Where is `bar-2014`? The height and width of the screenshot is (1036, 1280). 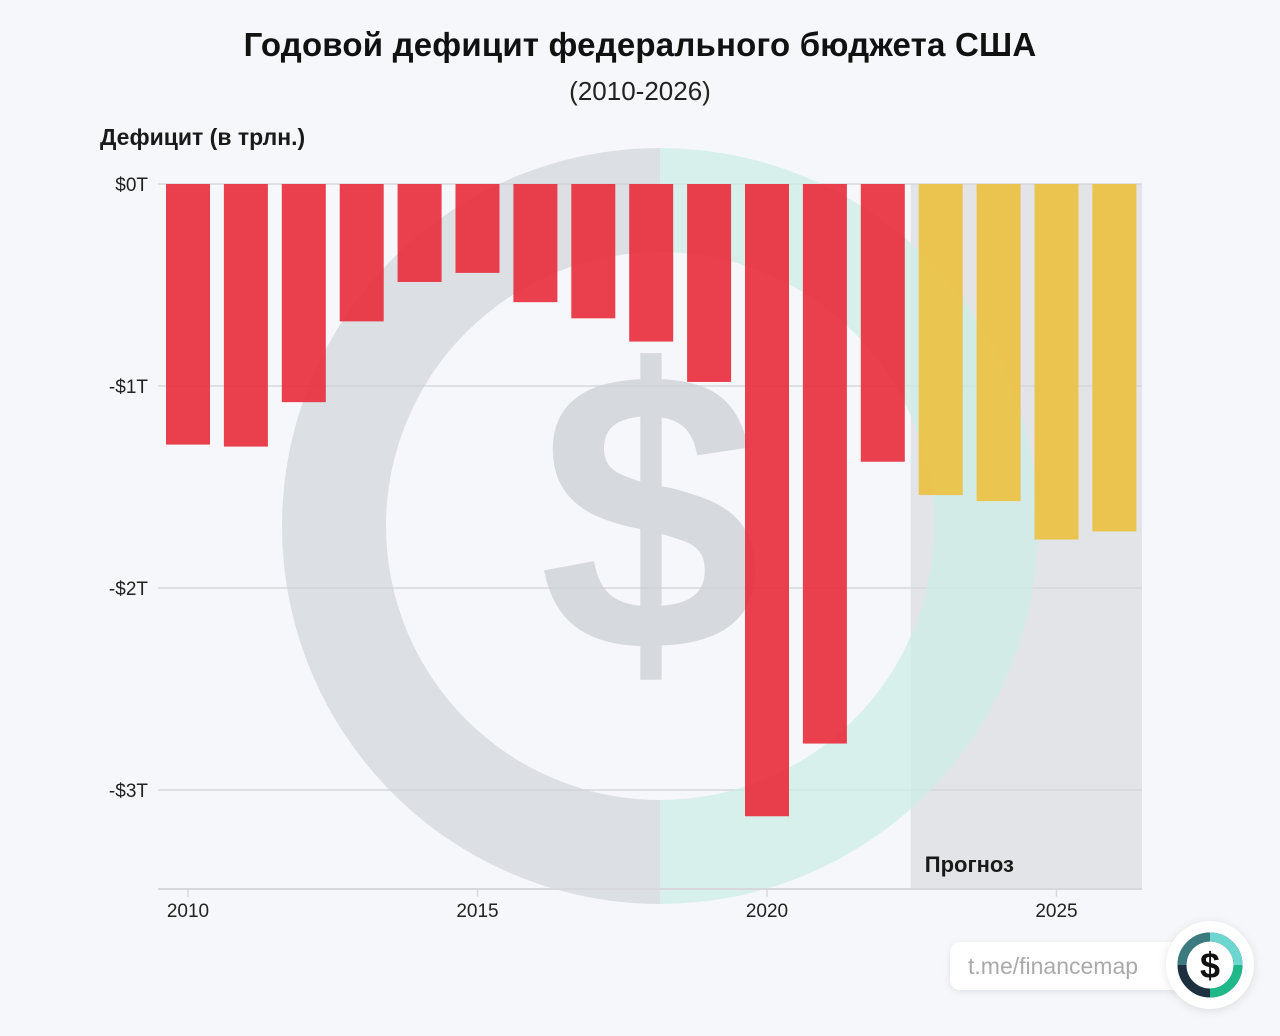
bar-2014 is located at coordinates (419, 233).